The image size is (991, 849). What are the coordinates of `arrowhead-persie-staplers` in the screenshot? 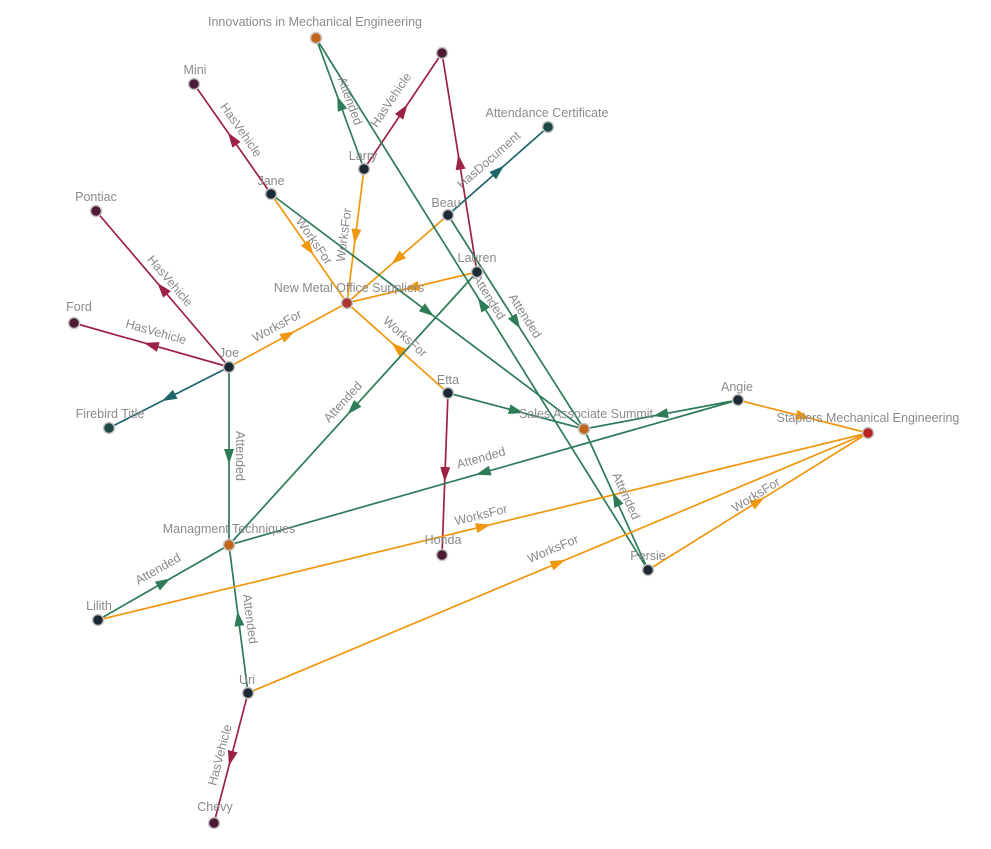 It's located at (757, 503).